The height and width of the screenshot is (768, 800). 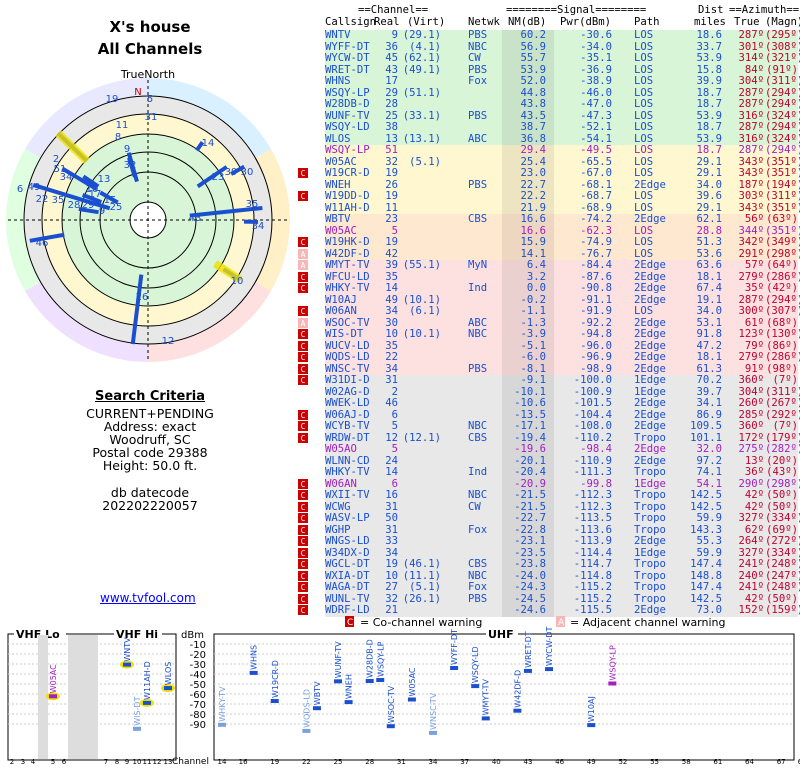 I want to click on table-row: C WFCU-LD 35 3.2 -87.6 2Edge 18.1 279º (286º), so click(x=549, y=277).